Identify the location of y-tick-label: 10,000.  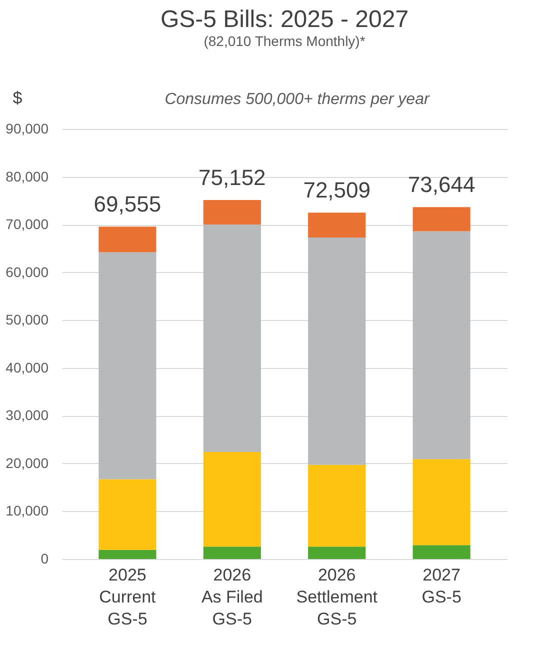
(27, 510).